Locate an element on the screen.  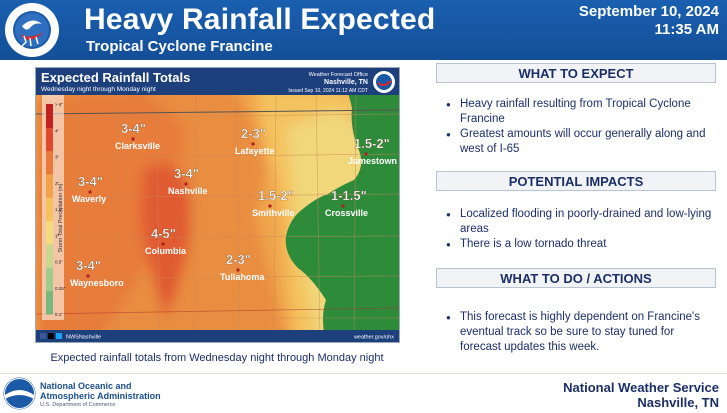
city-name: Lafayette is located at coordinates (255, 151).